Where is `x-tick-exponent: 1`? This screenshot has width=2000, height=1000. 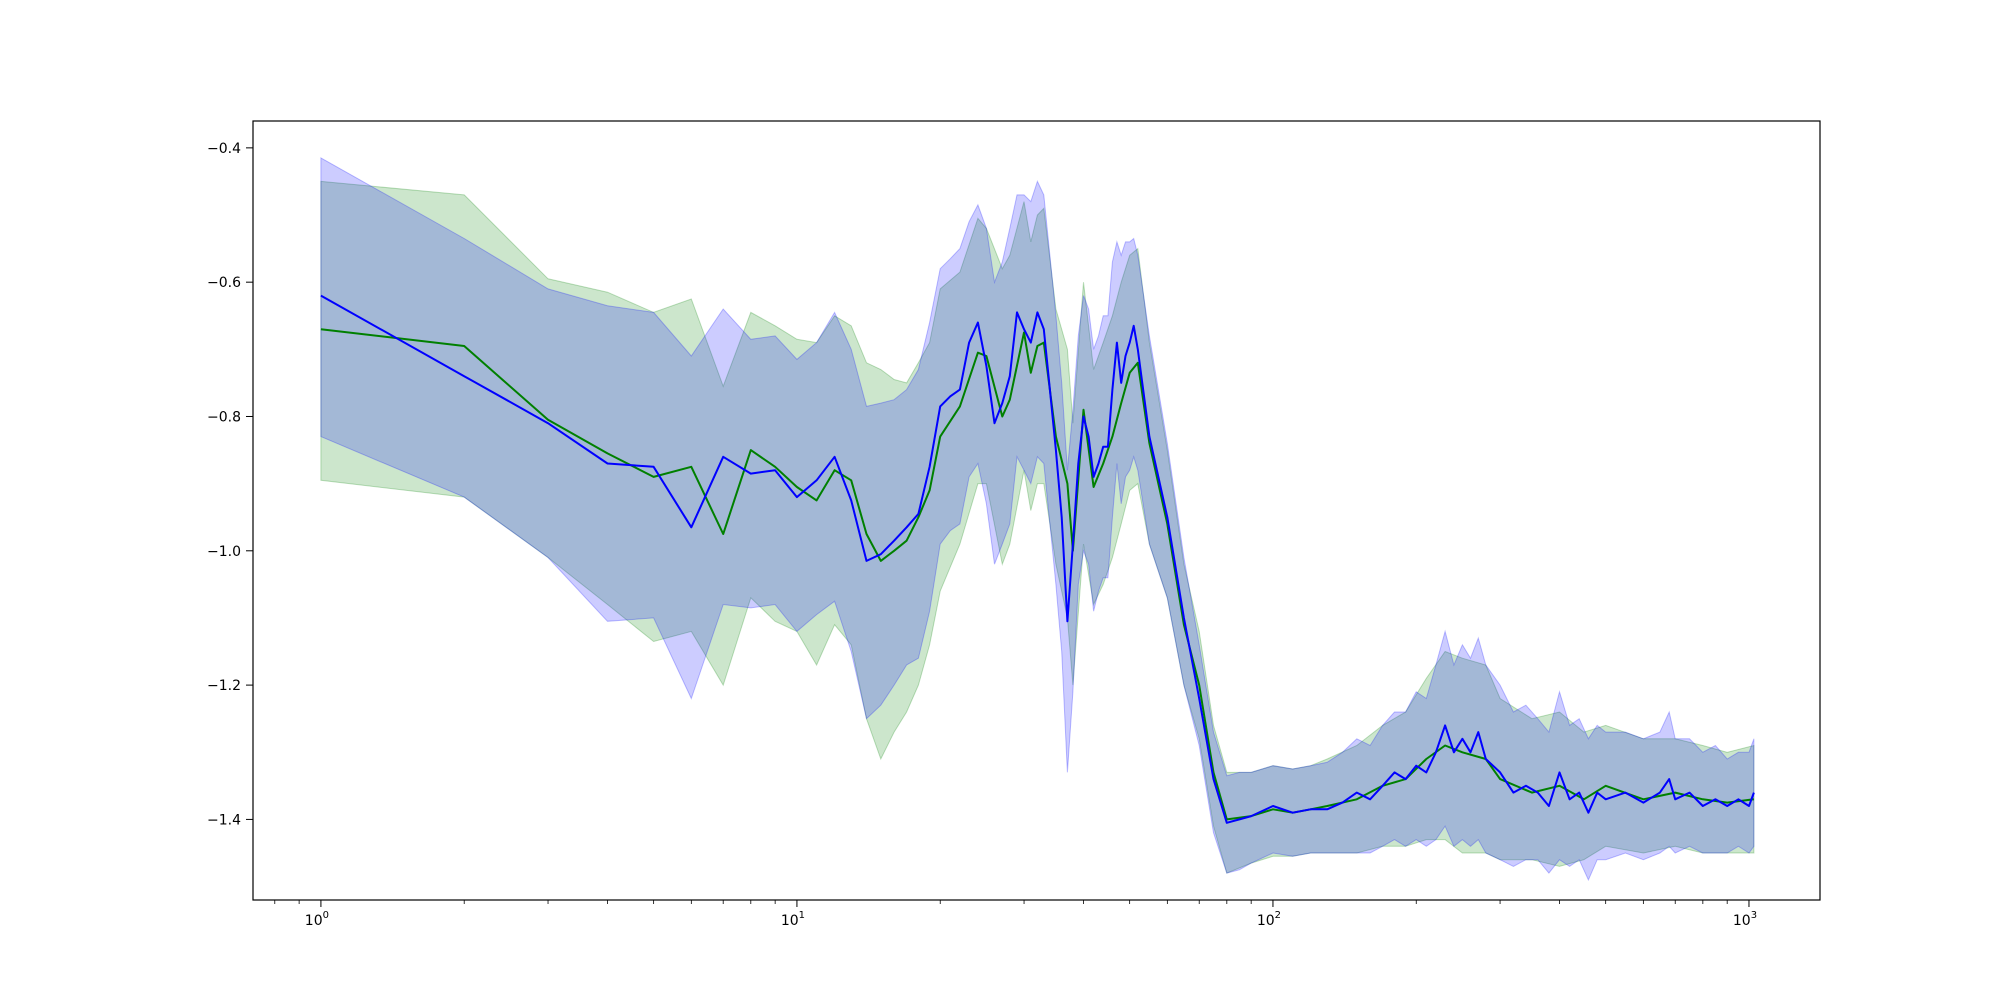
x-tick-exponent: 1 is located at coordinates (802, 915).